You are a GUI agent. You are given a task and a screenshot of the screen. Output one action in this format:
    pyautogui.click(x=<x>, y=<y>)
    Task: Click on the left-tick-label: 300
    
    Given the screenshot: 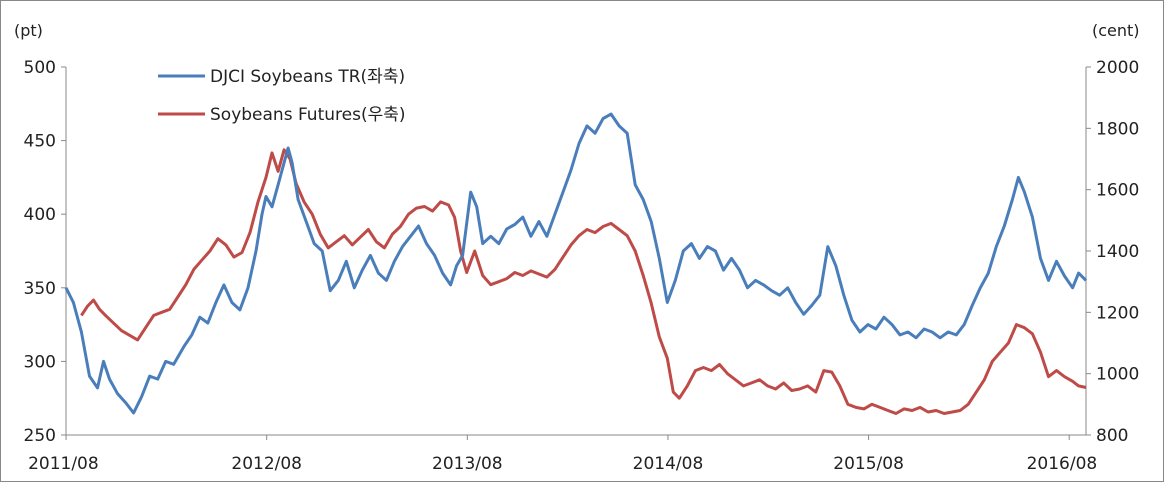 What is the action you would take?
    pyautogui.click(x=40, y=362)
    